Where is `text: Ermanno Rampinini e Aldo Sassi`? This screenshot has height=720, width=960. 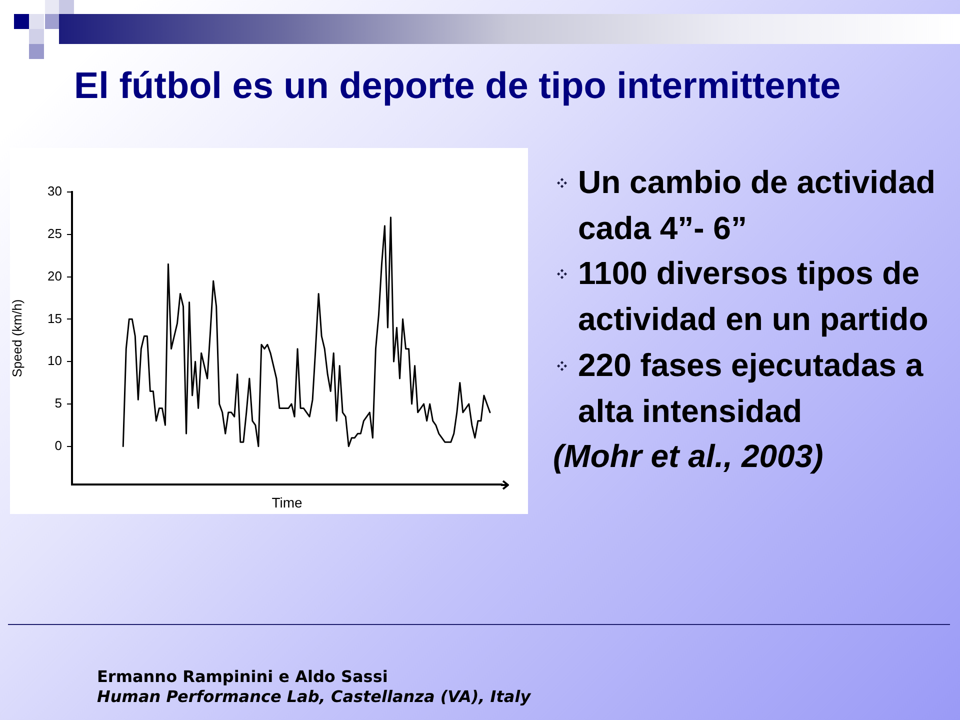
text: Ermanno Rampinini e Aldo Sassi is located at coordinates (243, 677).